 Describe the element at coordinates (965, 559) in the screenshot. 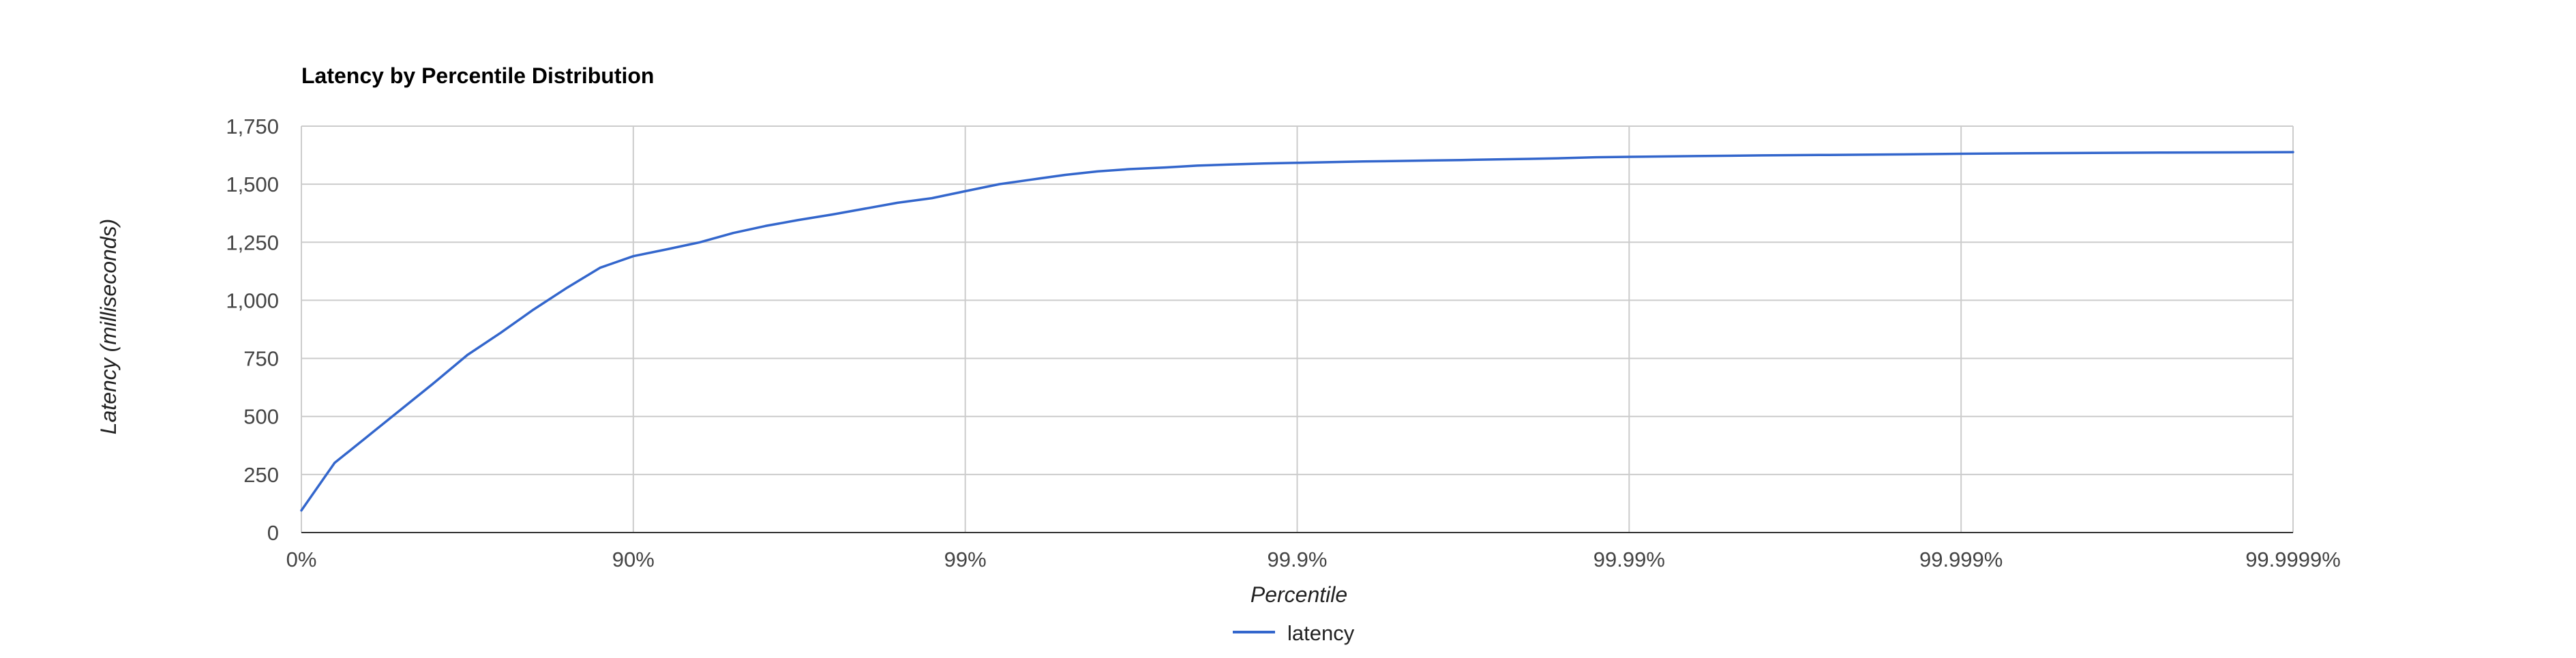

I see `x-tick-label: 99%` at that location.